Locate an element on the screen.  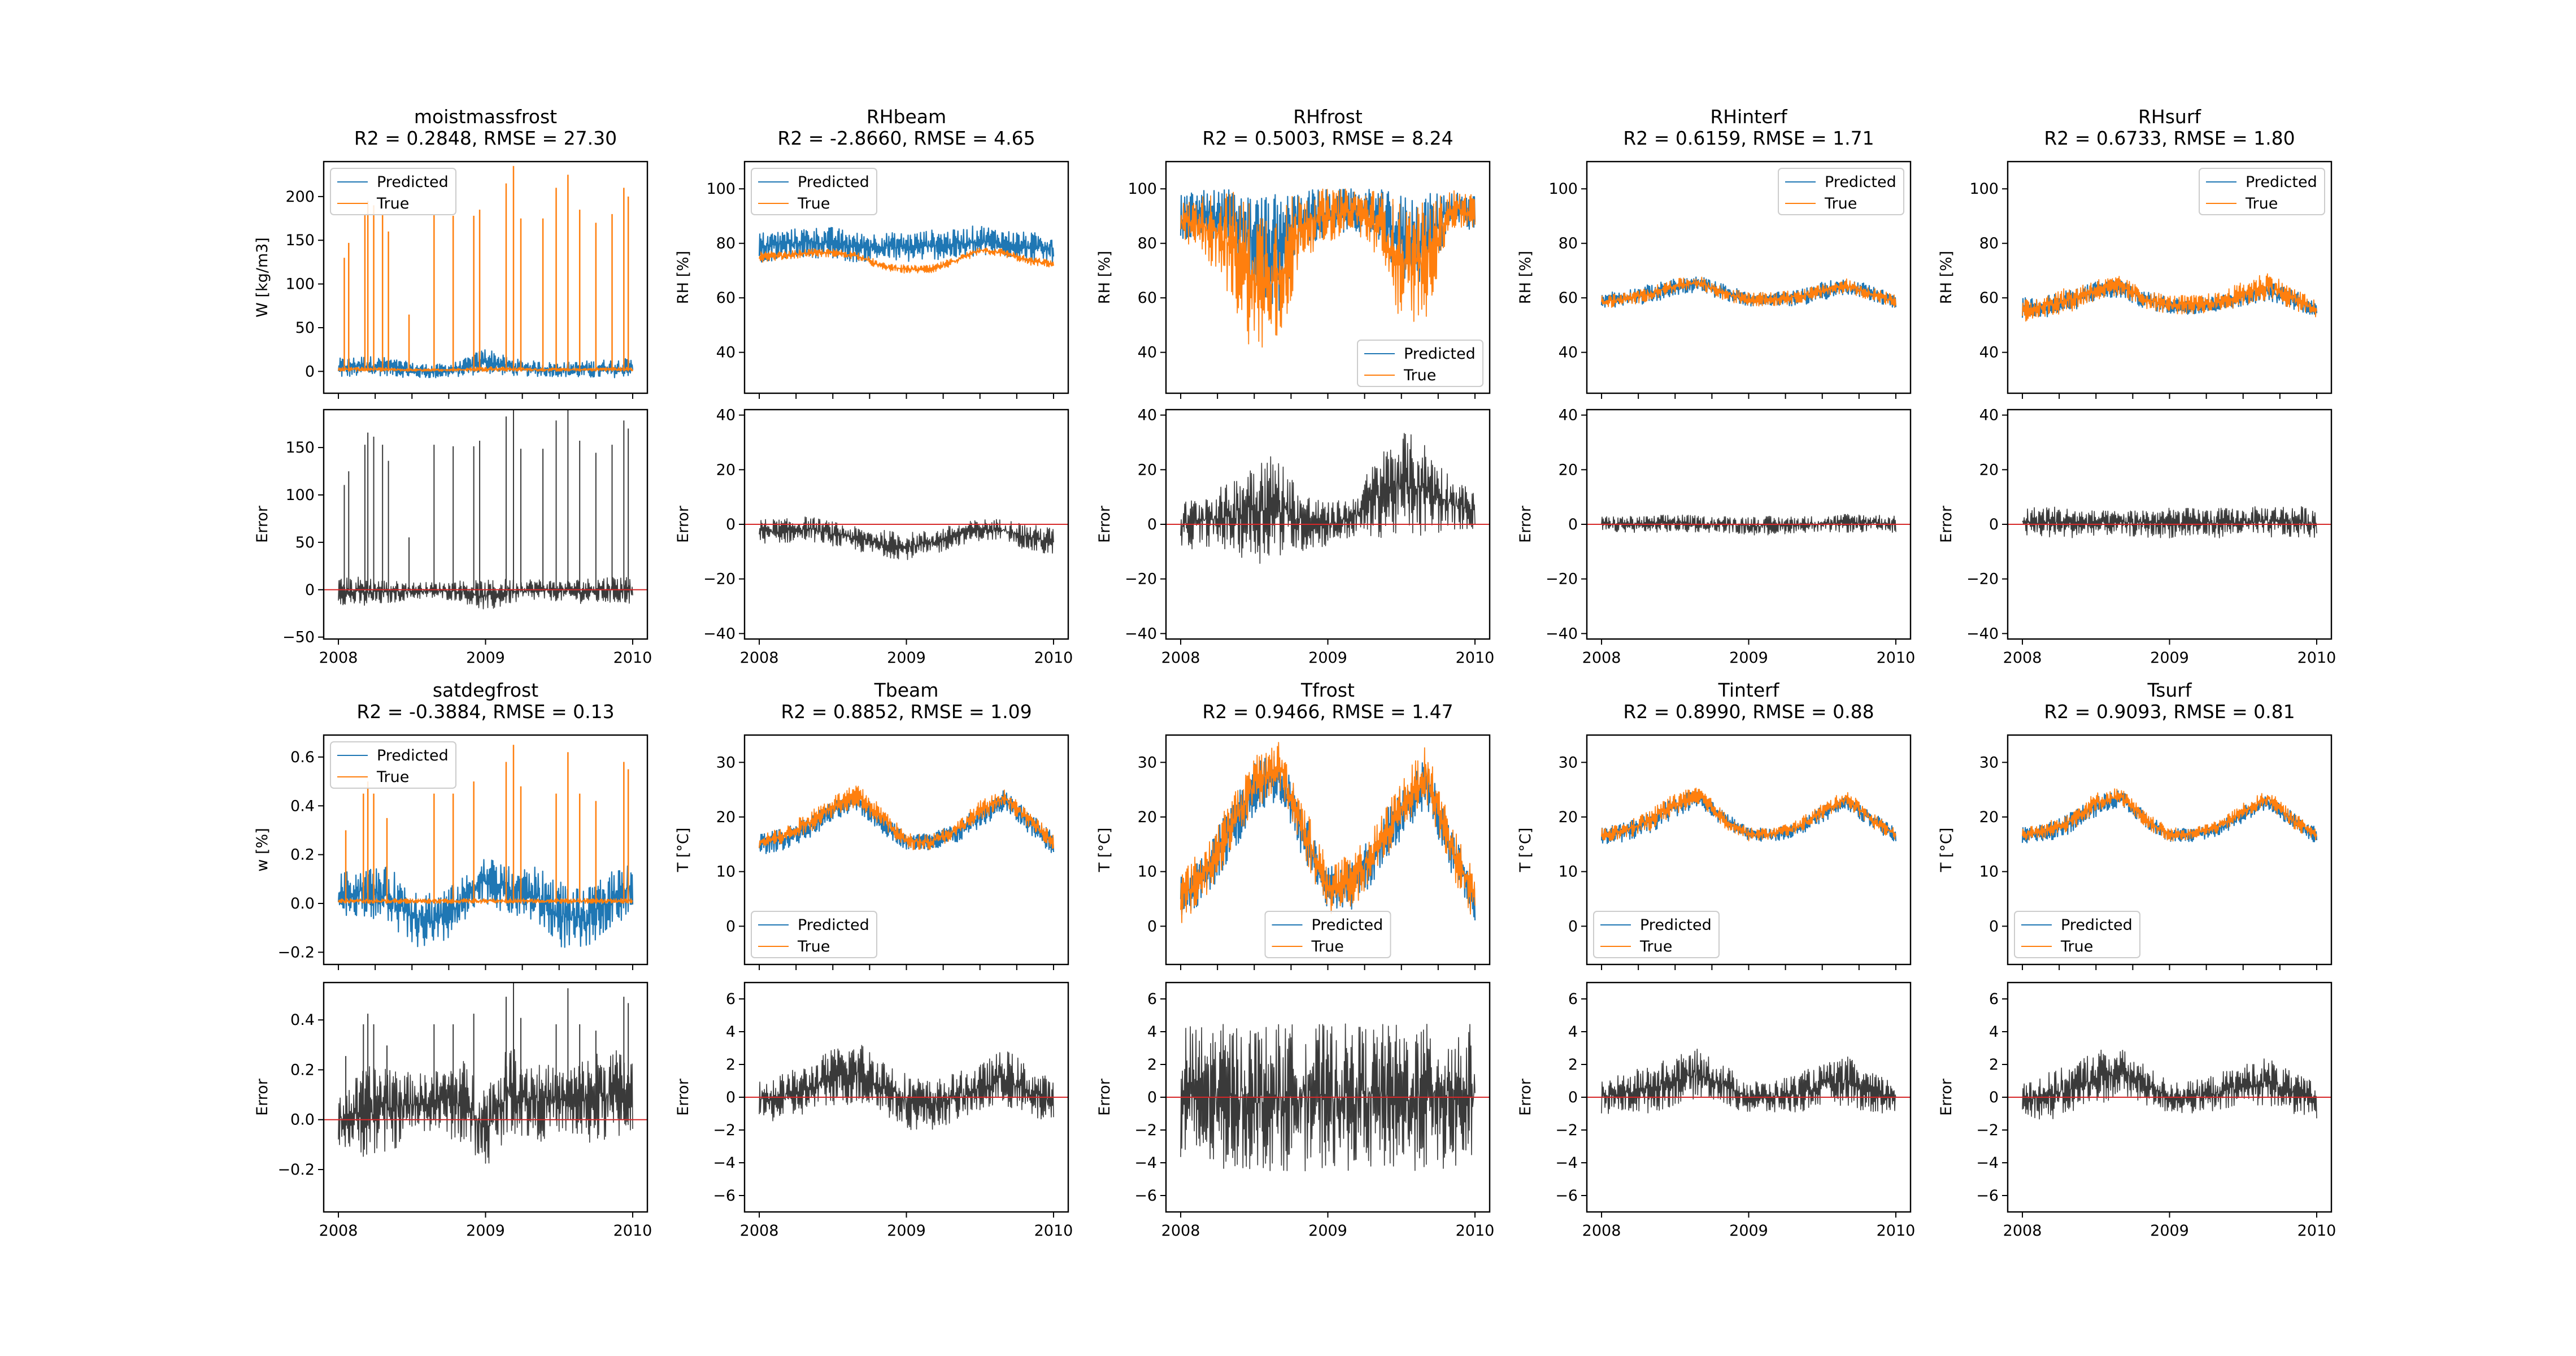
y-tick-label: 100 is located at coordinates (721, 189).